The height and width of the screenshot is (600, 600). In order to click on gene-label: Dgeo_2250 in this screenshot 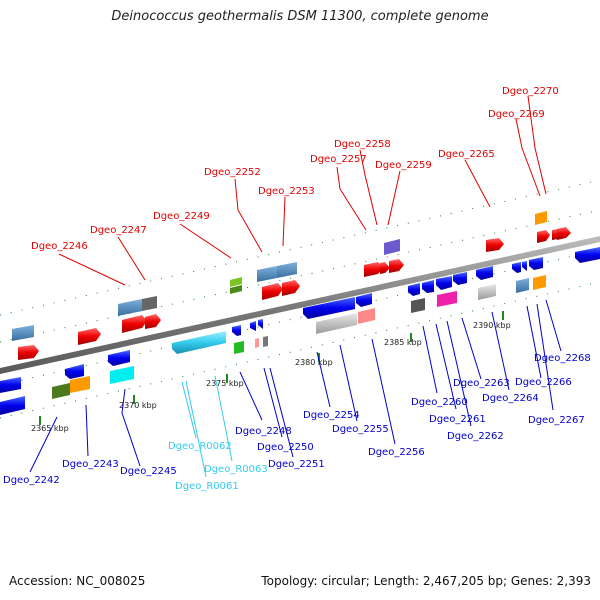, I will do `click(285, 447)`.